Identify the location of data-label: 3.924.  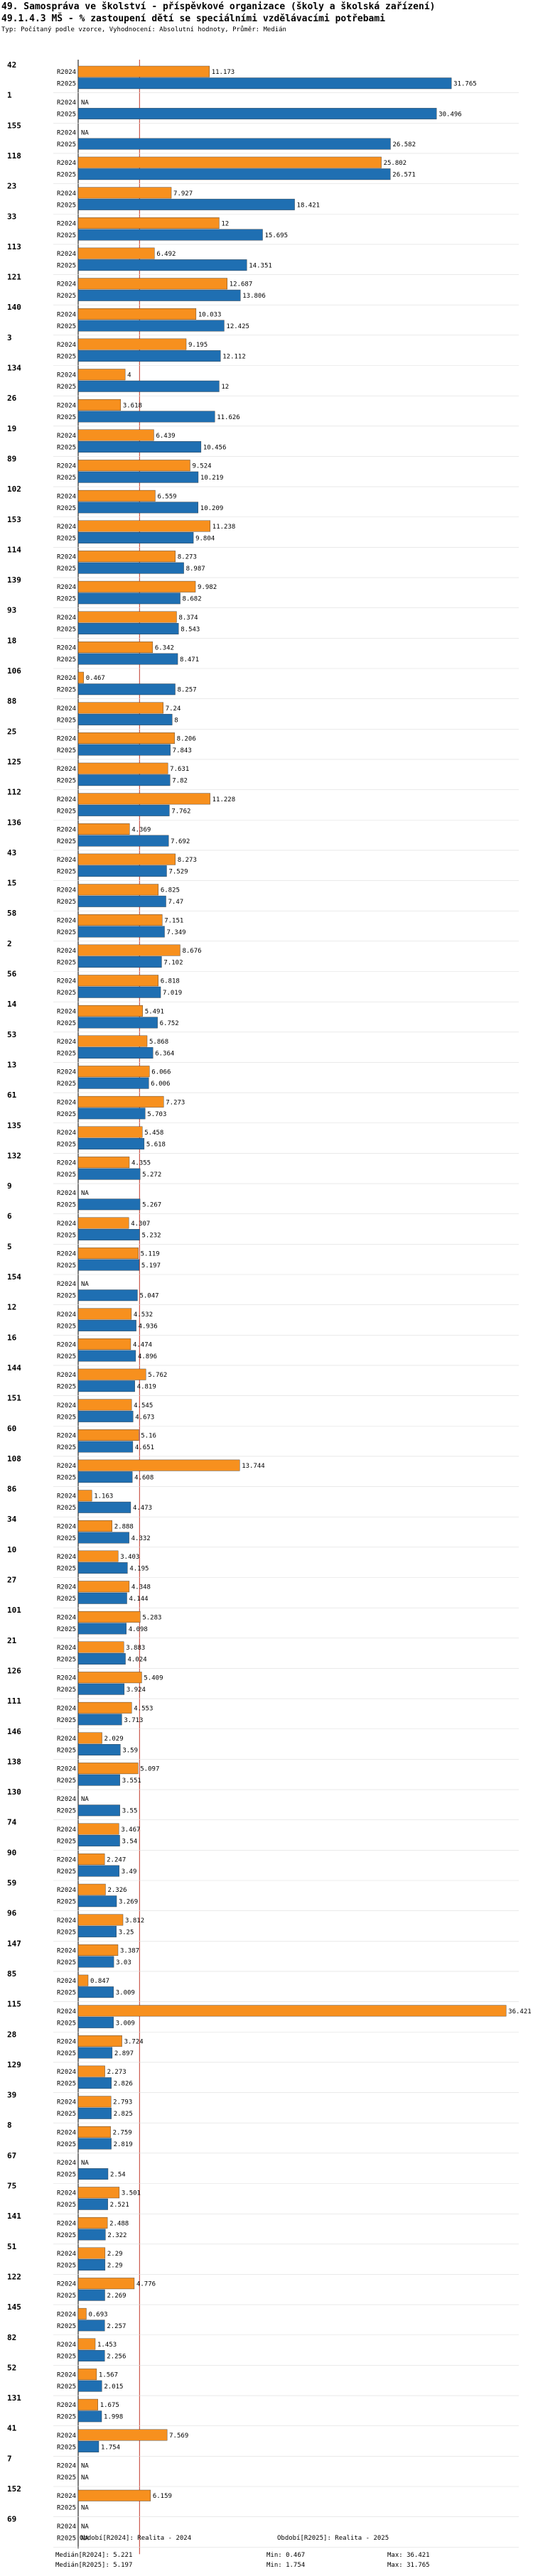
(136, 1690).